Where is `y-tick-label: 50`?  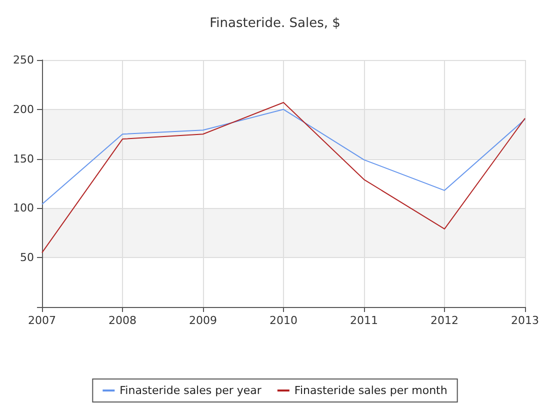
y-tick-label: 50 is located at coordinates (27, 257).